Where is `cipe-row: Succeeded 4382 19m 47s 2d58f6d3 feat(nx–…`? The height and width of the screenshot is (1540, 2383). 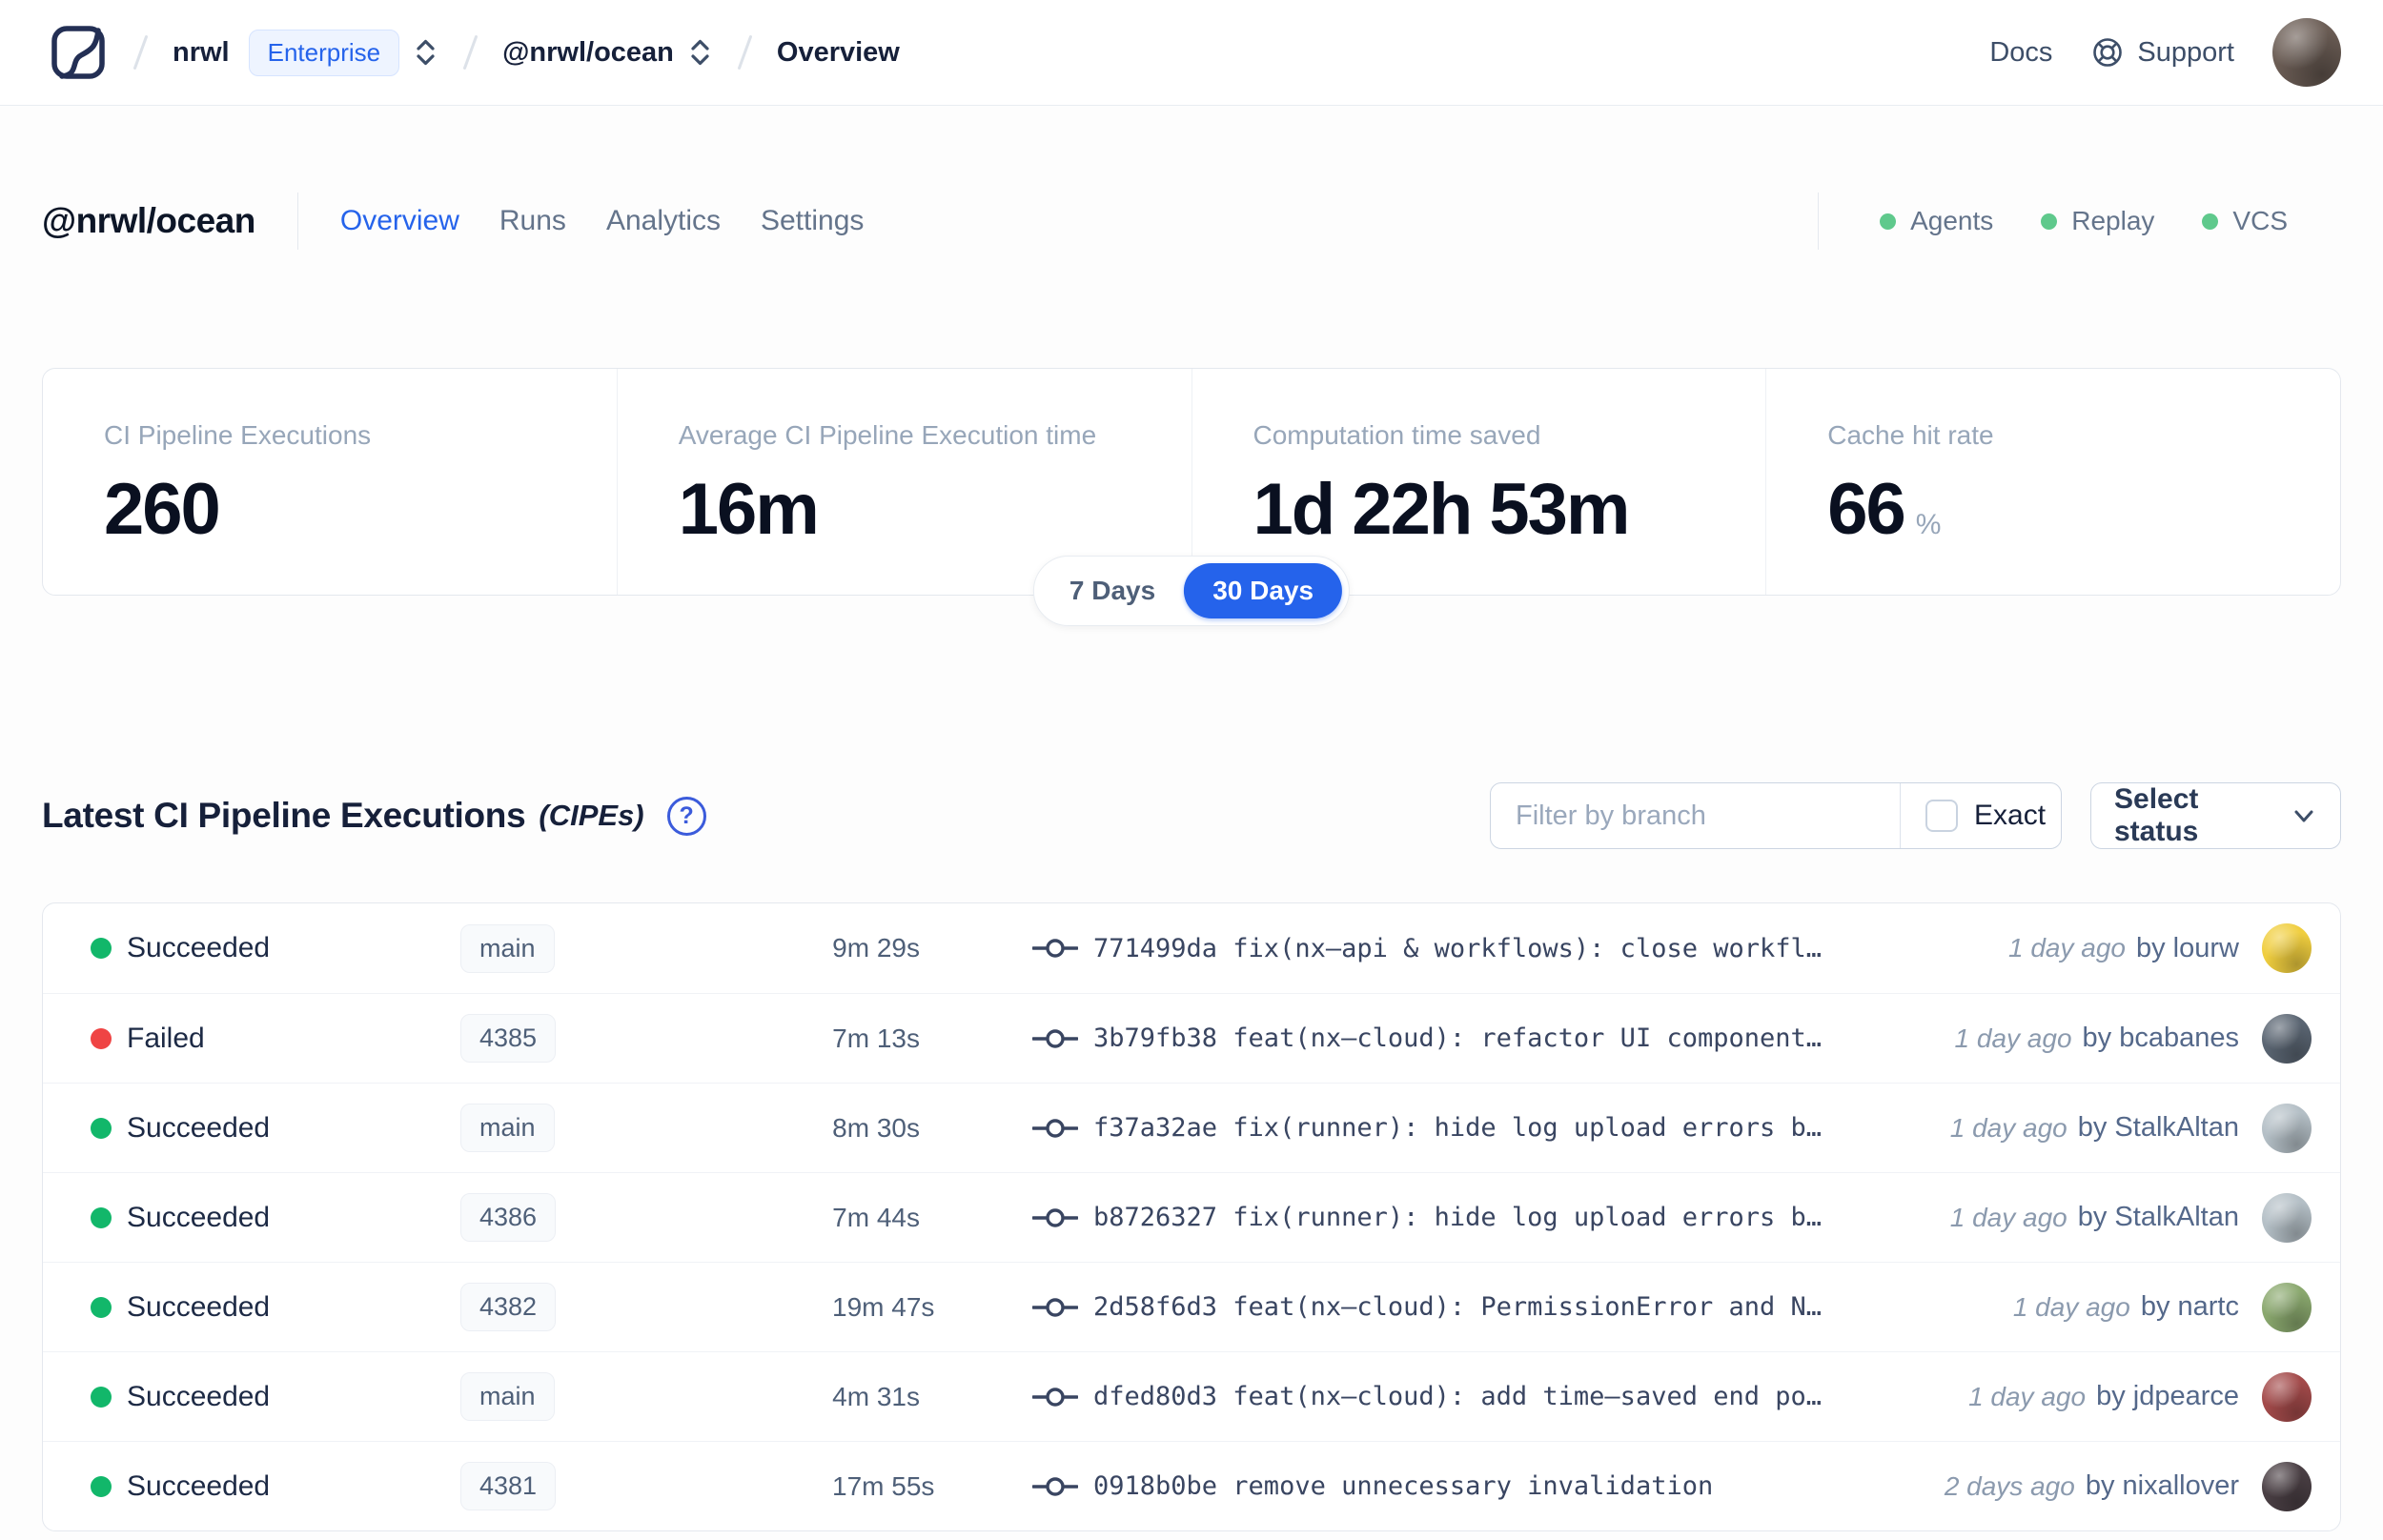
cipe-row: Succeeded 4382 19m 47s 2d58f6d3 feat(nx–… is located at coordinates (1191, 1306).